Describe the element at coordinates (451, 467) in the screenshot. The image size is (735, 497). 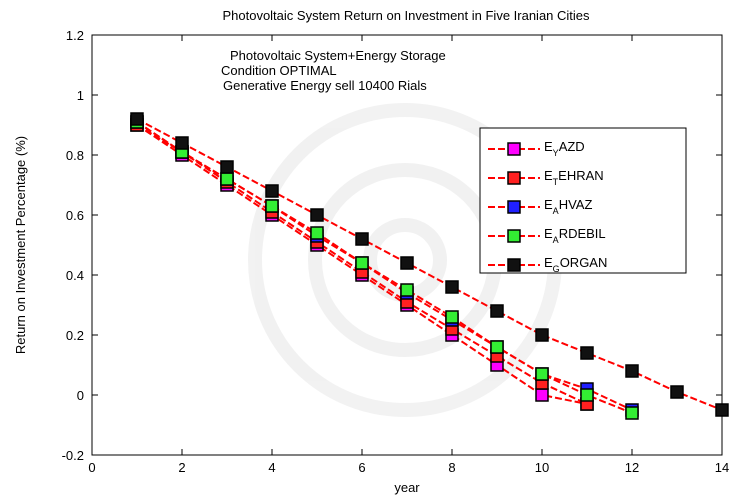
I see `x-tick-label: 8` at that location.